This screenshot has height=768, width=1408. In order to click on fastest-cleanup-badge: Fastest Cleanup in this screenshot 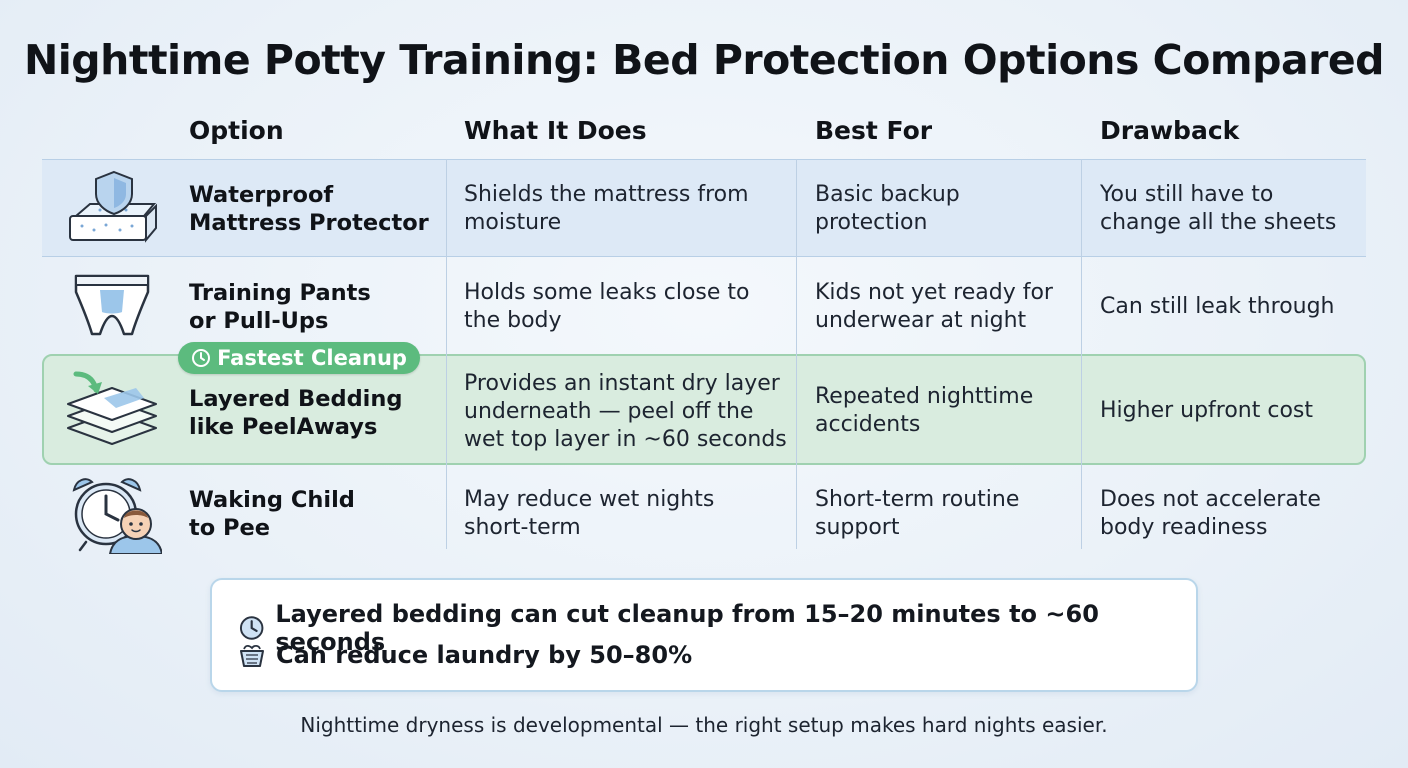, I will do `click(299, 358)`.